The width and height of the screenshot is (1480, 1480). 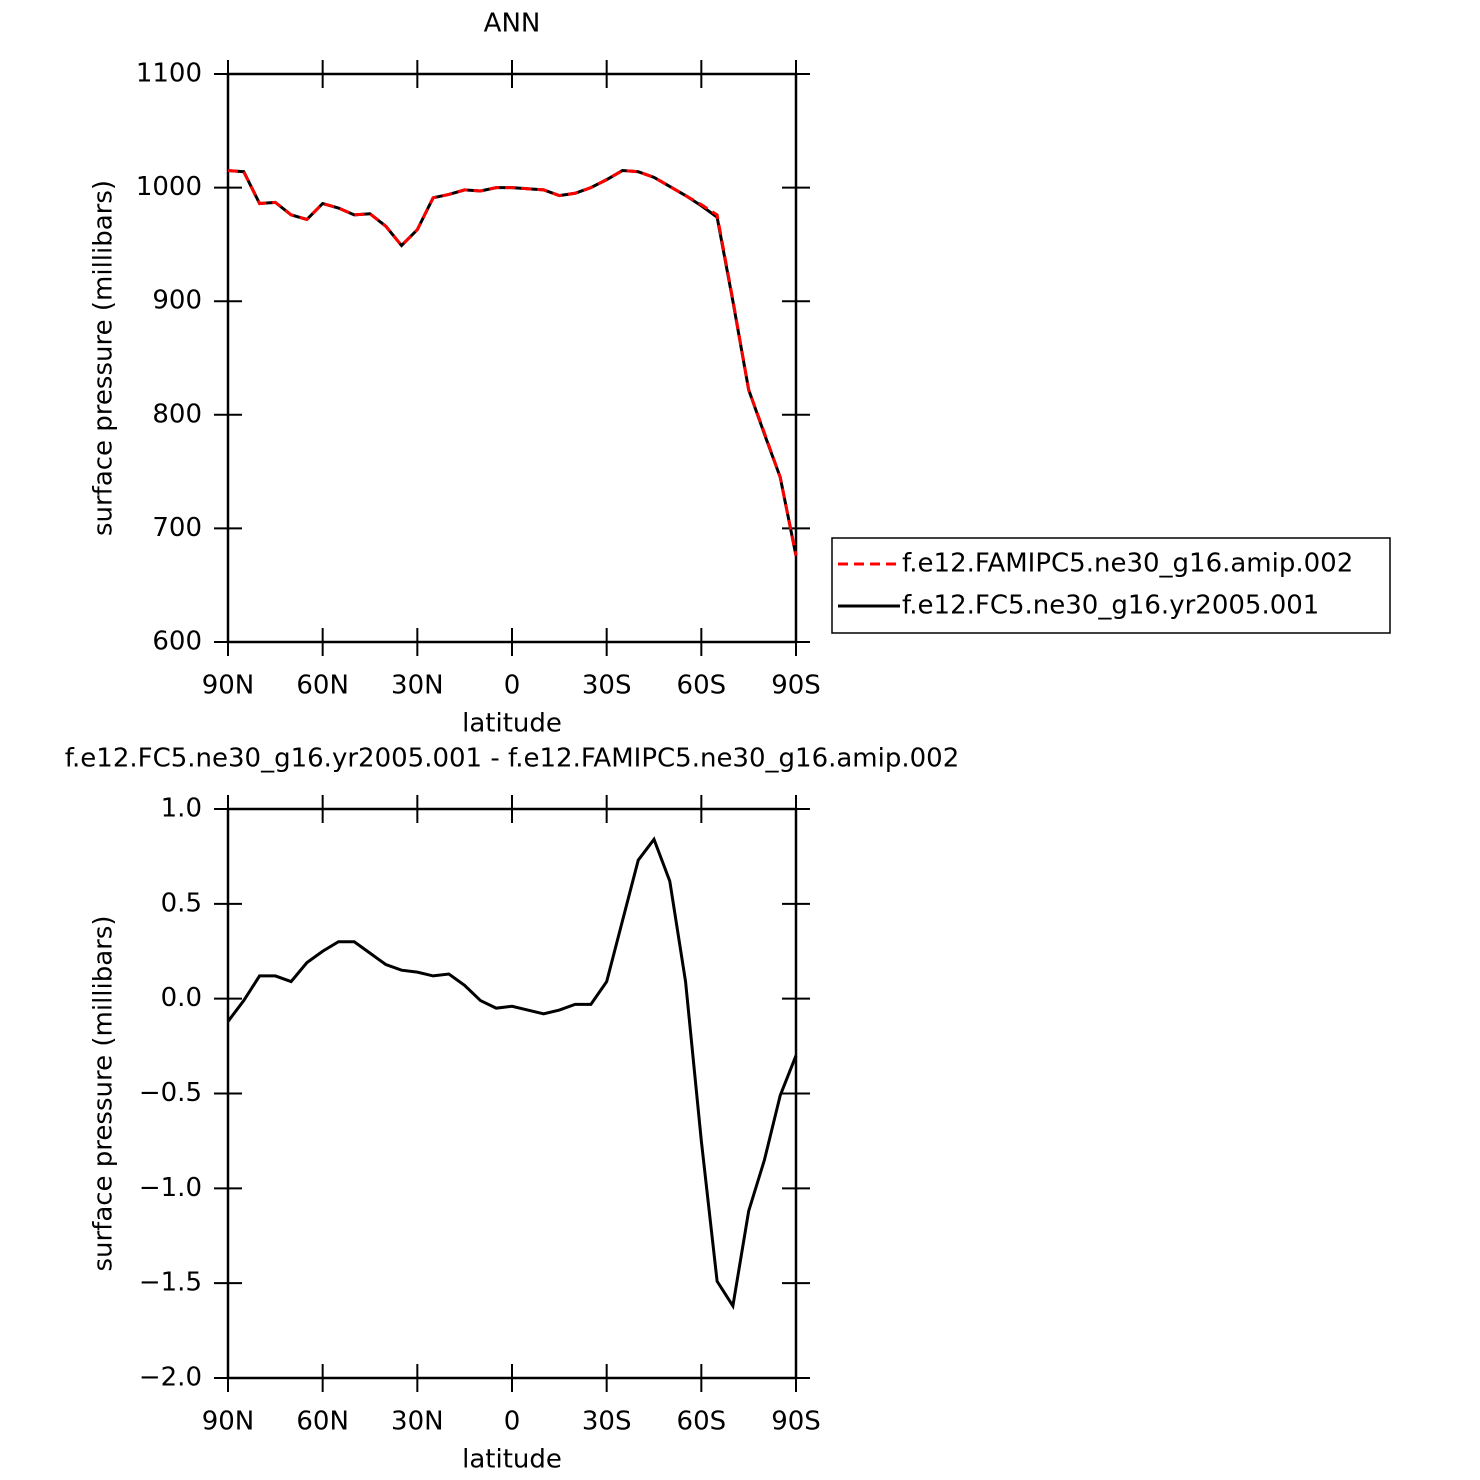 What do you see at coordinates (1111, 585) in the screenshot?
I see `legend-box` at bounding box center [1111, 585].